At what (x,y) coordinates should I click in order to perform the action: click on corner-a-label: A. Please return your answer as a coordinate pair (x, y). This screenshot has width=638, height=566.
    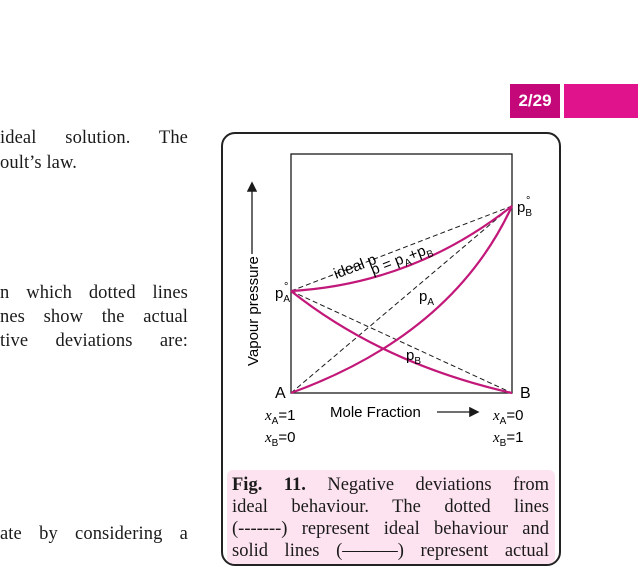
    Looking at the image, I should click on (280, 393).